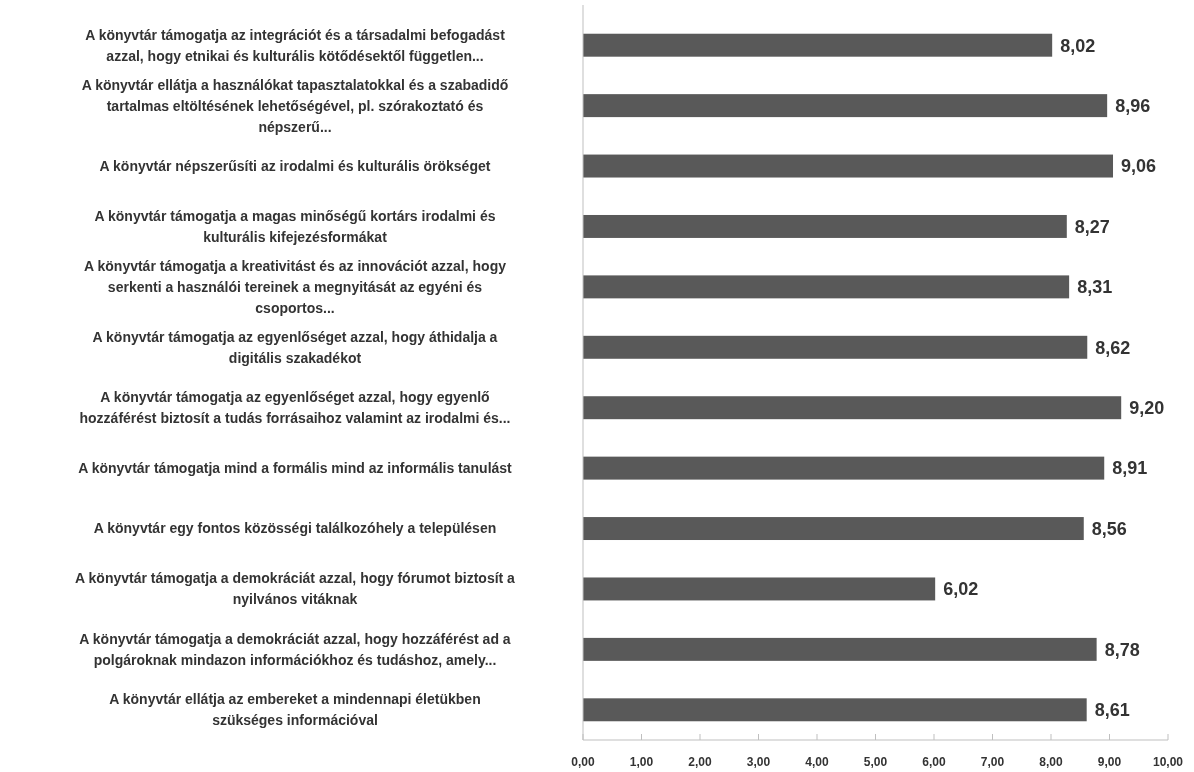  Describe the element at coordinates (1078, 45) in the screenshot. I see `data-label: 8,02` at that location.